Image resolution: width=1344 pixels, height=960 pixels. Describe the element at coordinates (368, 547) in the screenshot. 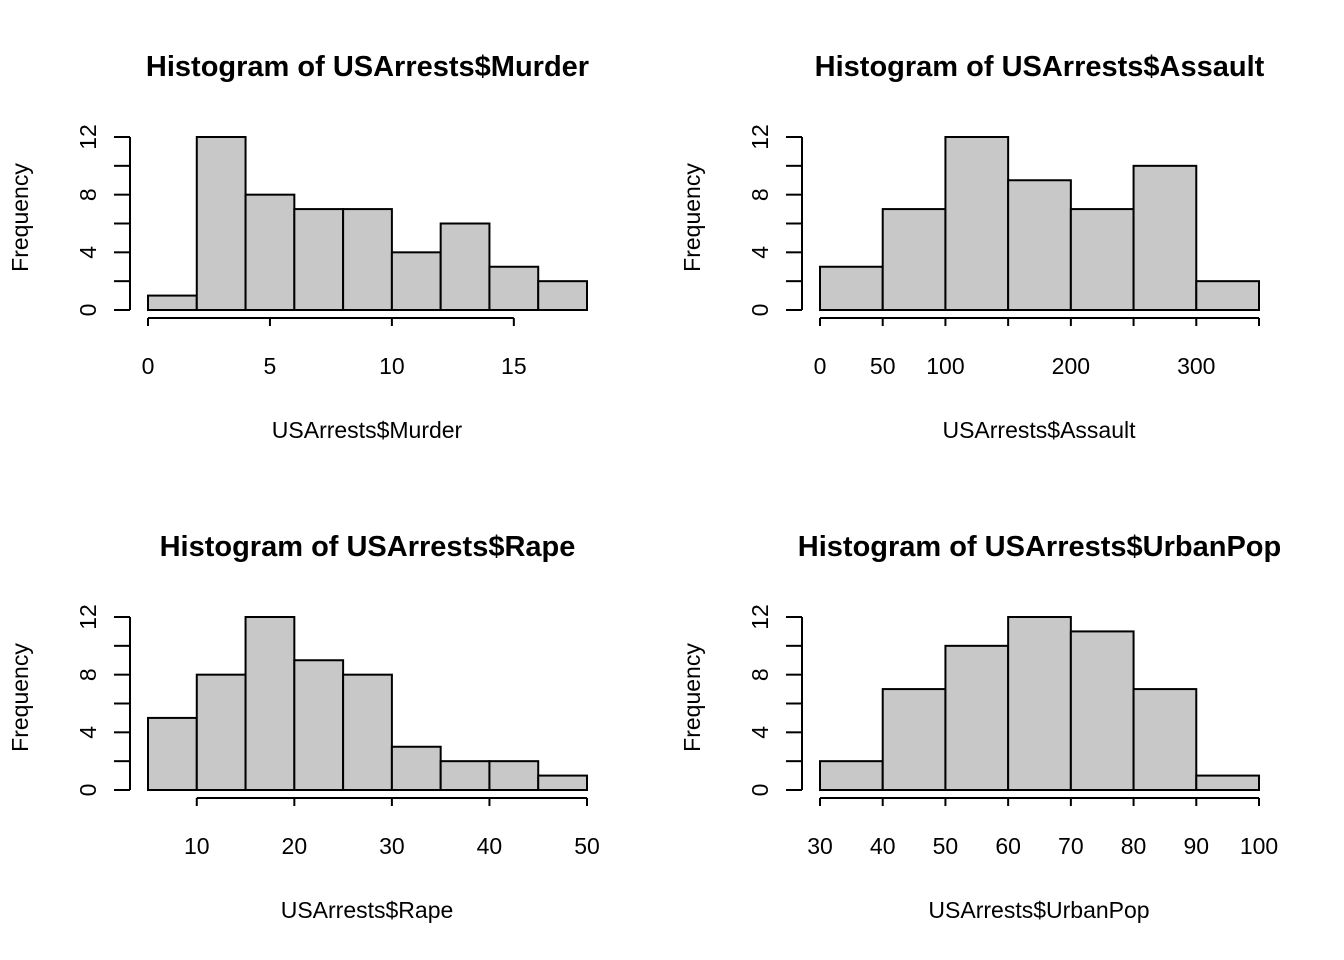

I see `chart-title: Histogram of USArrests$Rape` at that location.